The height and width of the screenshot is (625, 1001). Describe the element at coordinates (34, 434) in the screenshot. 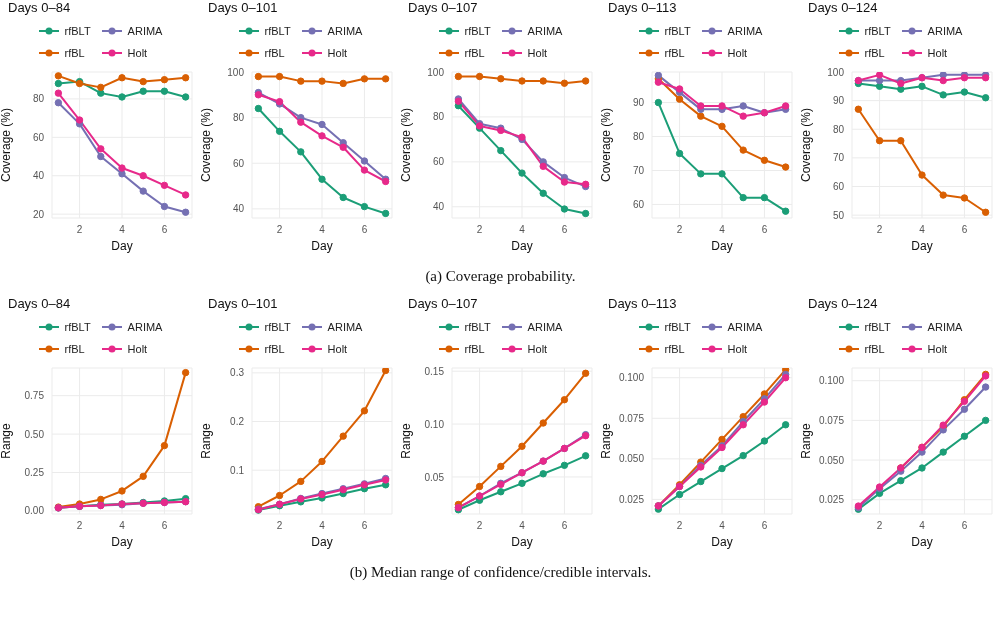

I see `y-tick-label: 0.50` at that location.